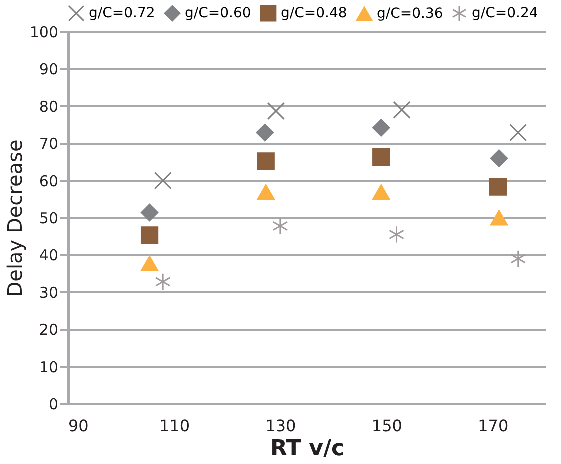  I want to click on y-tick-label: 10, so click(48, 367).